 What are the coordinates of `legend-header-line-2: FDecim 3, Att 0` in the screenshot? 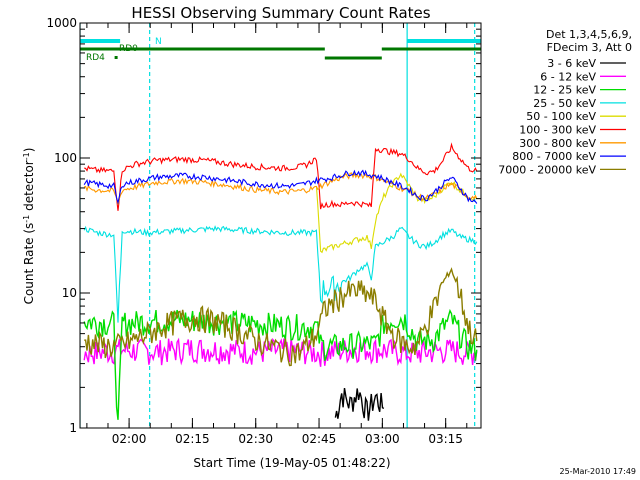 It's located at (589, 47).